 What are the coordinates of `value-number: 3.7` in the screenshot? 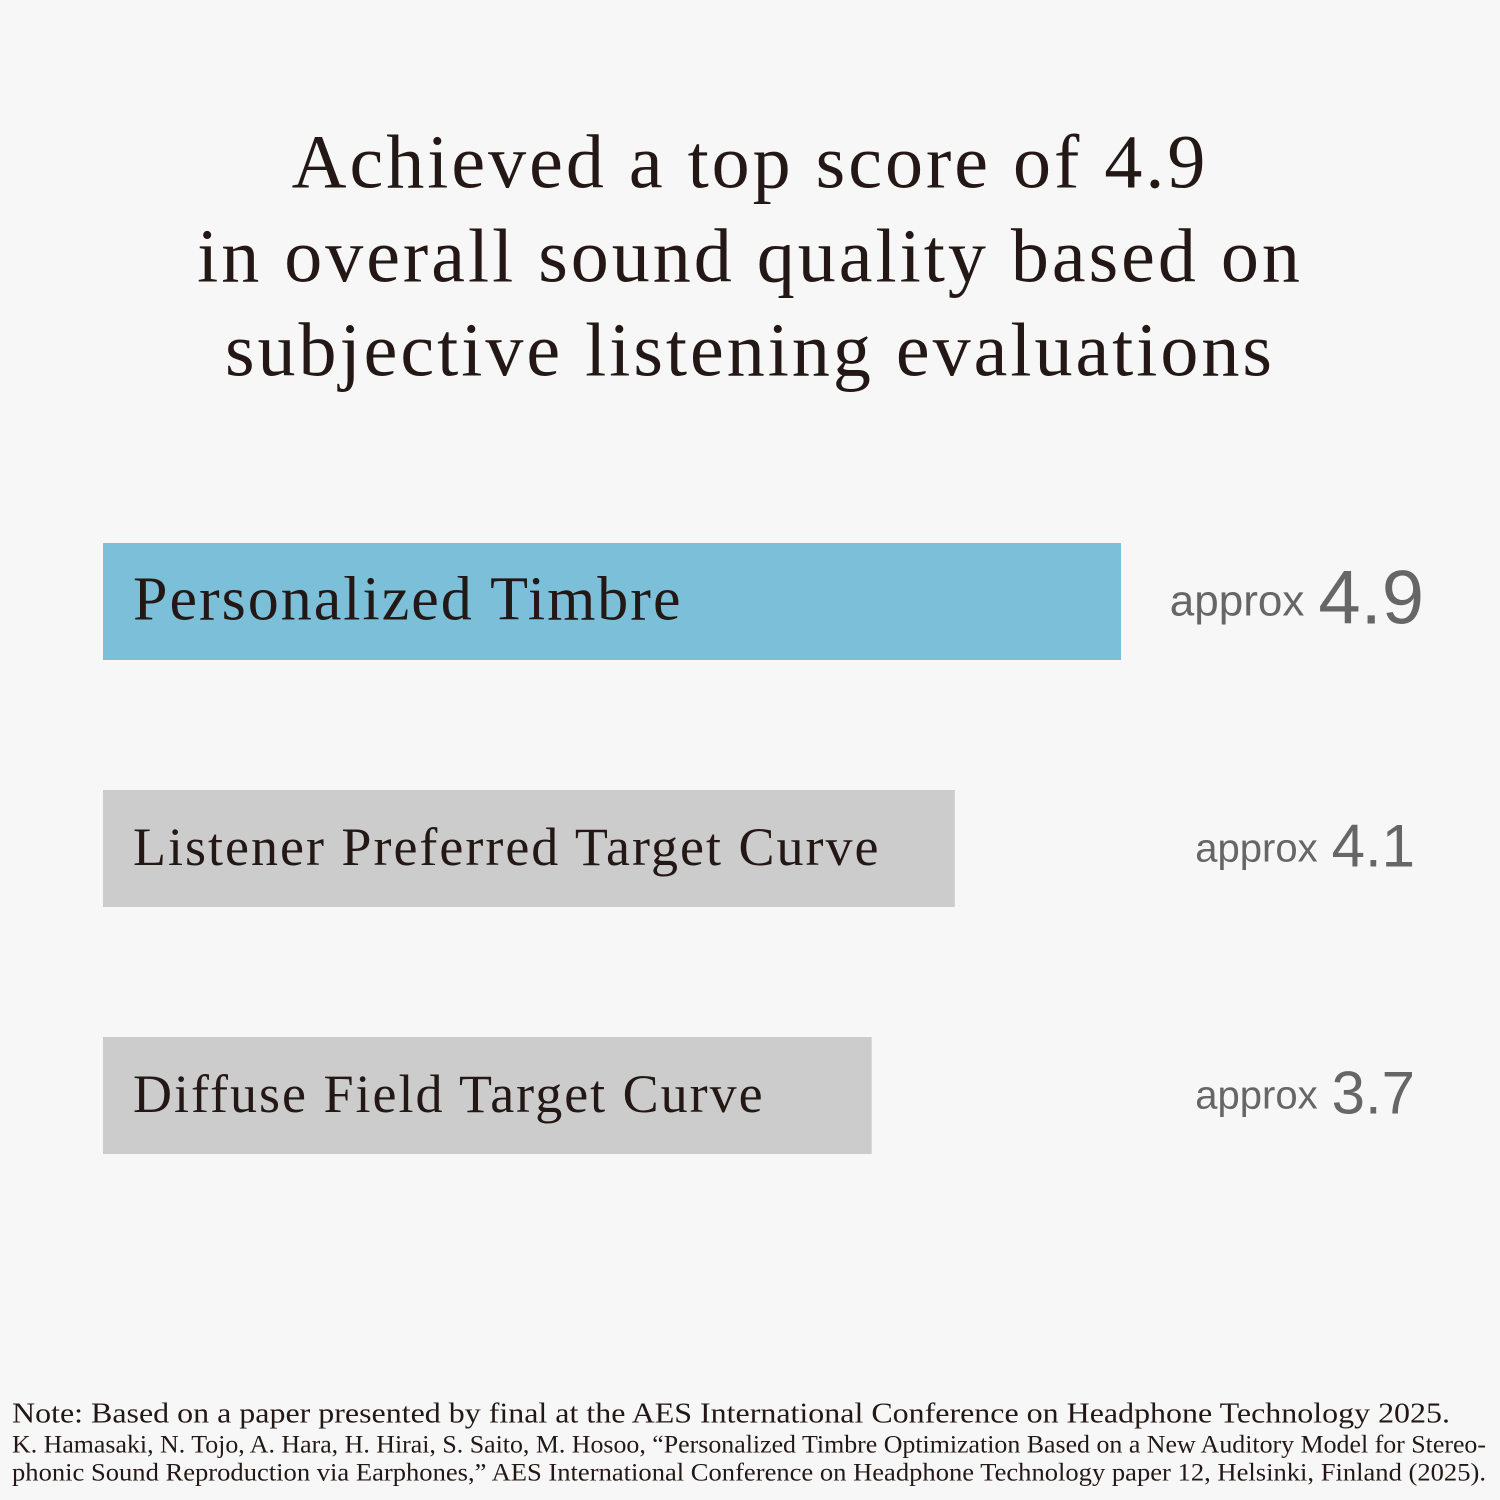 It's located at (1373, 1092).